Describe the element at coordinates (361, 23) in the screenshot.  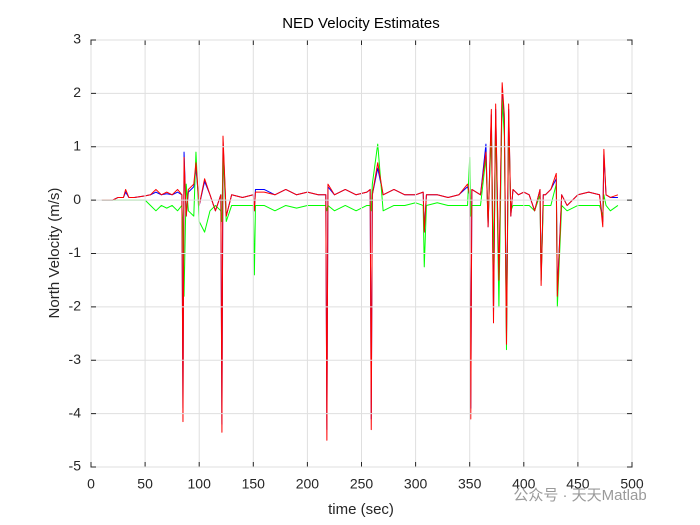
I see `chart-title: NED Velocity Estimates` at that location.